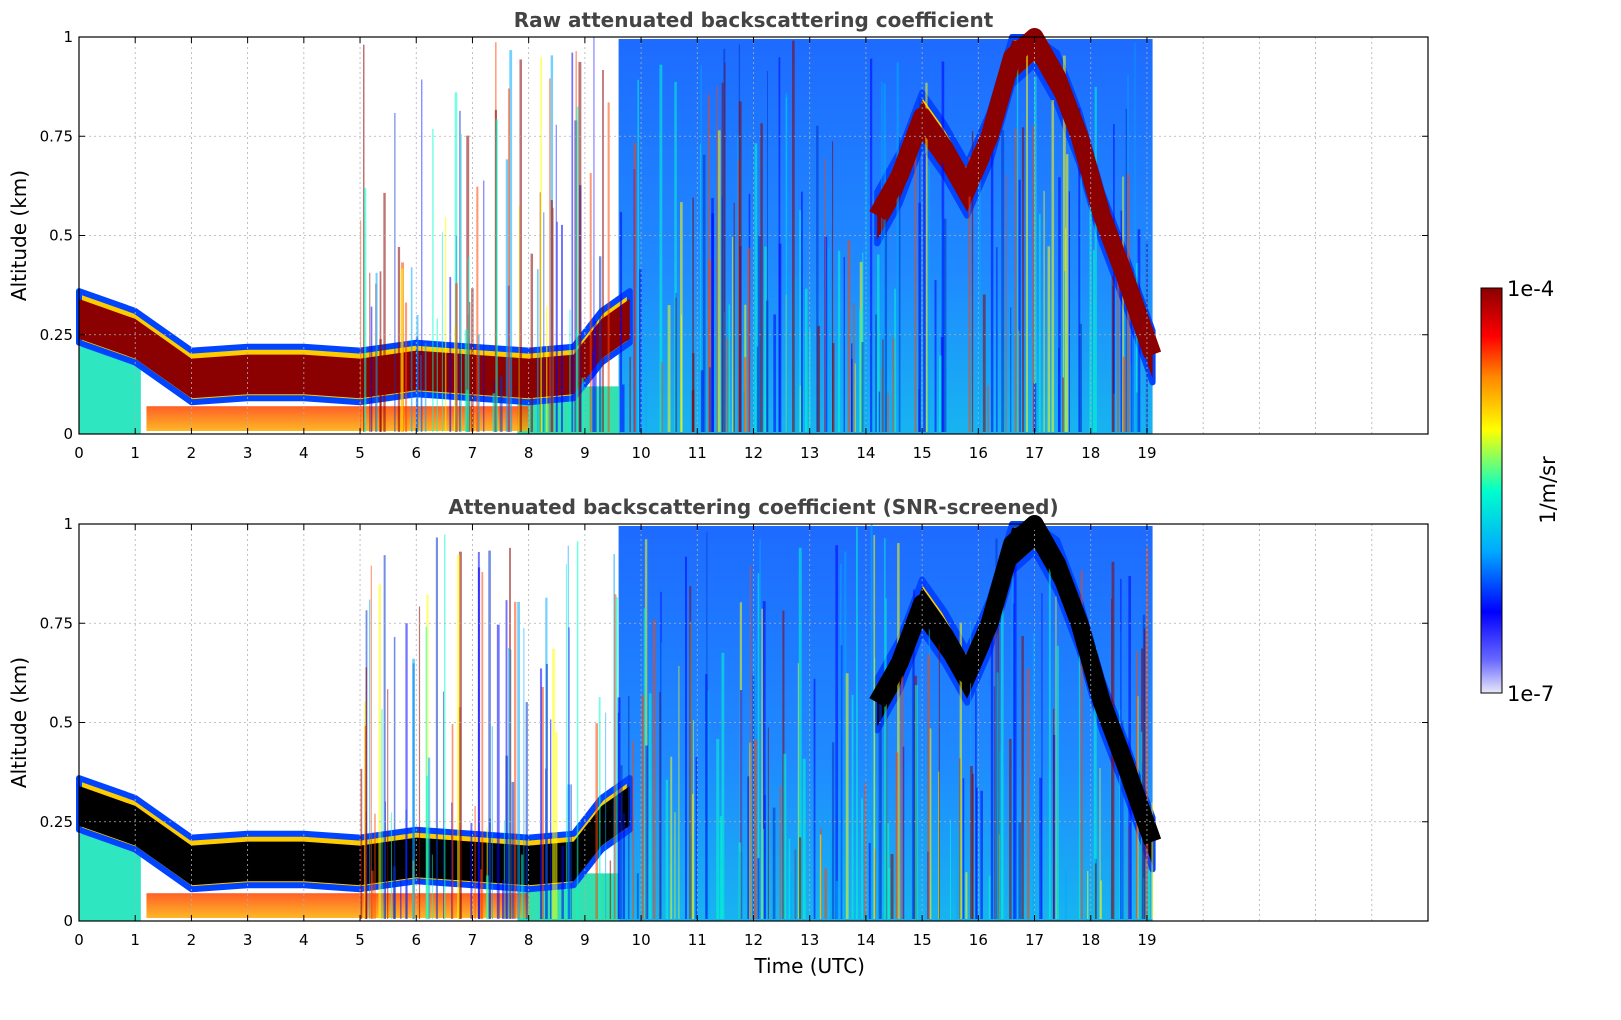 The image size is (1621, 1020). I want to click on x-tick-label: 15, so click(922, 940).